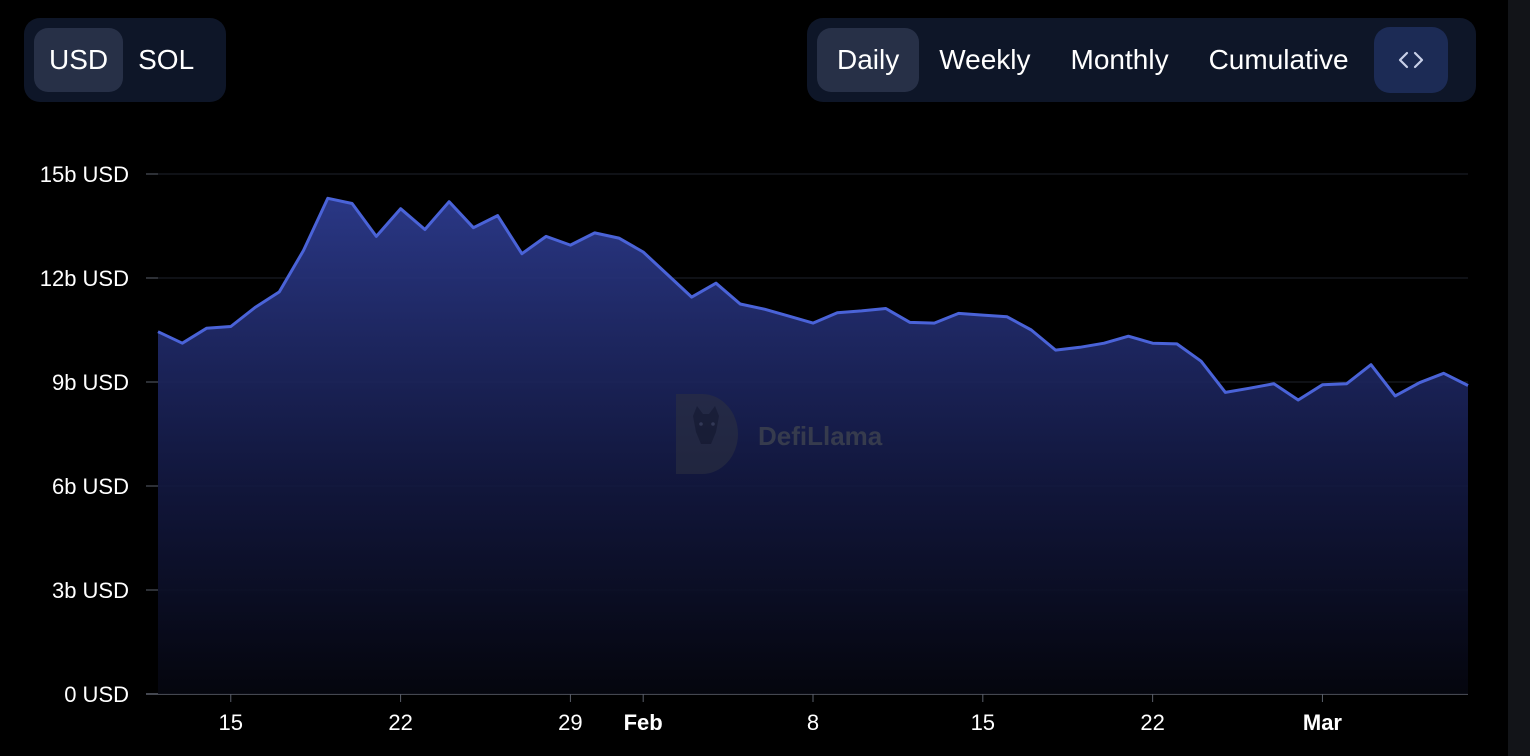 This screenshot has height=756, width=1530. I want to click on currency-toggle: USD SOL, so click(125, 60).